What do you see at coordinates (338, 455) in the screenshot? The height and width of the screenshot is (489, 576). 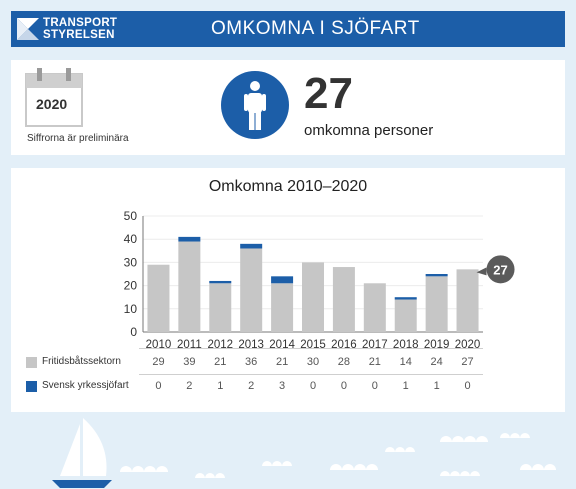 I see `waves` at bounding box center [338, 455].